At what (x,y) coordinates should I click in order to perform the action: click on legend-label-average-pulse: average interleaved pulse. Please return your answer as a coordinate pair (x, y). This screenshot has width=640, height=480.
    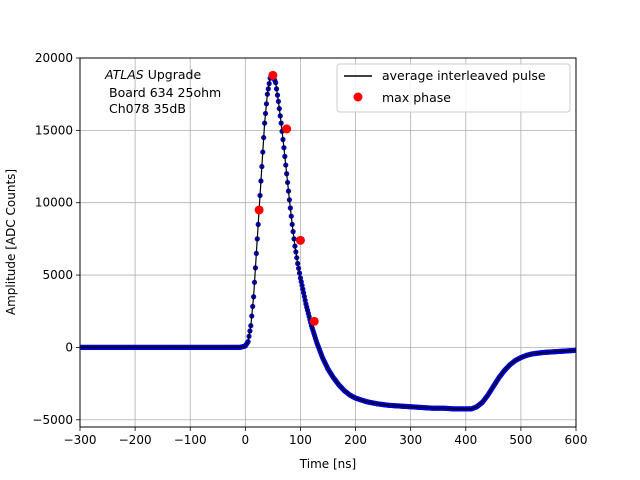
    Looking at the image, I should click on (464, 75).